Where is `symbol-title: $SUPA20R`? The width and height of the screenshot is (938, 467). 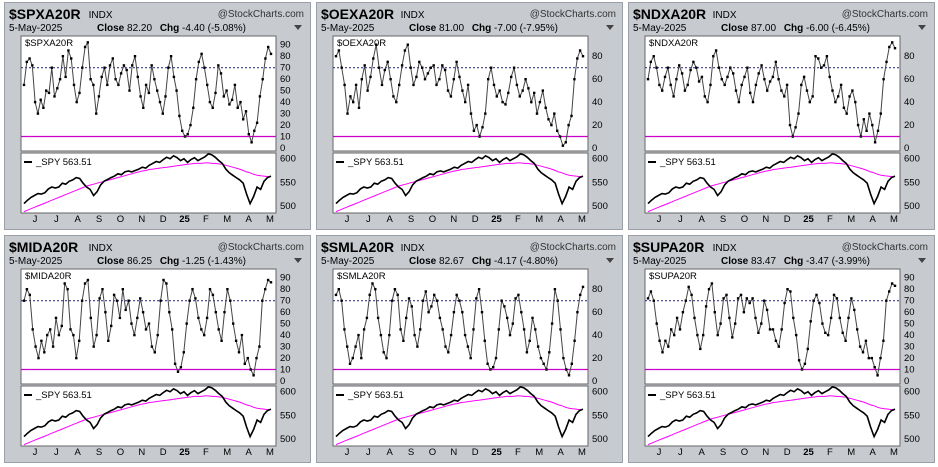
symbol-title: $SUPA20R is located at coordinates (669, 247).